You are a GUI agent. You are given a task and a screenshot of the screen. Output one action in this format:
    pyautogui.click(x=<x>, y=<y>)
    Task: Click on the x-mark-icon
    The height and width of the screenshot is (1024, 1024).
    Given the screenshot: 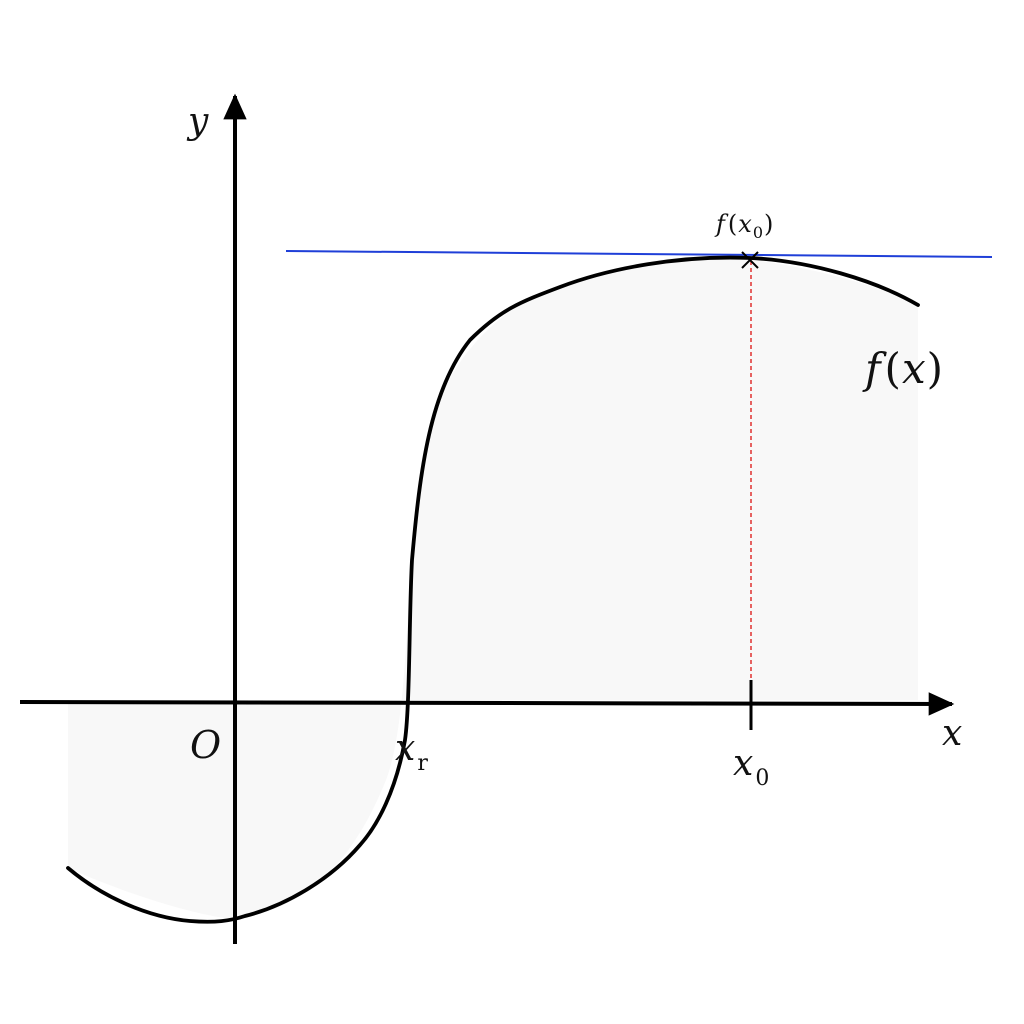 What is the action you would take?
    pyautogui.click(x=750, y=260)
    